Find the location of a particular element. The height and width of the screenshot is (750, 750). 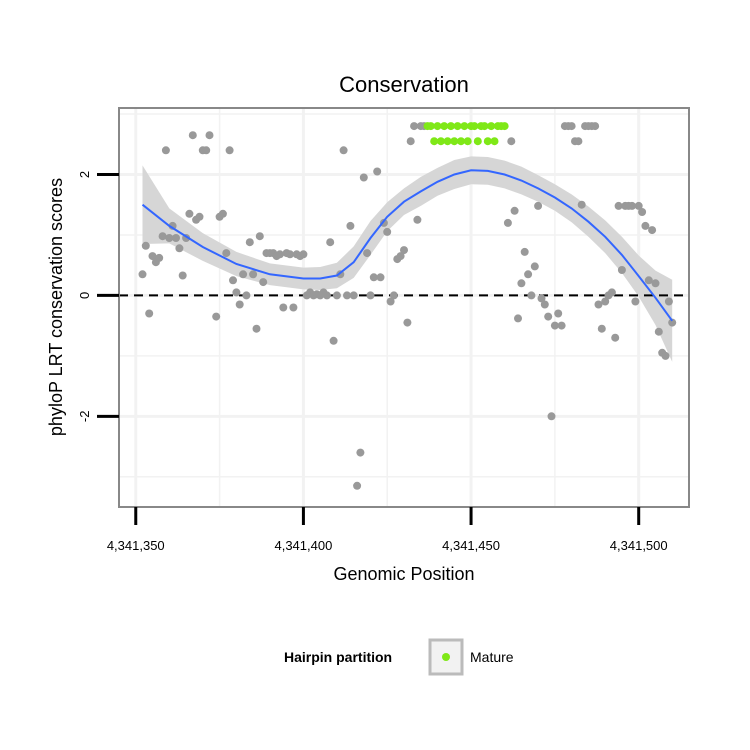

x-tick-label-3: 4,341,500 is located at coordinates (639, 545).